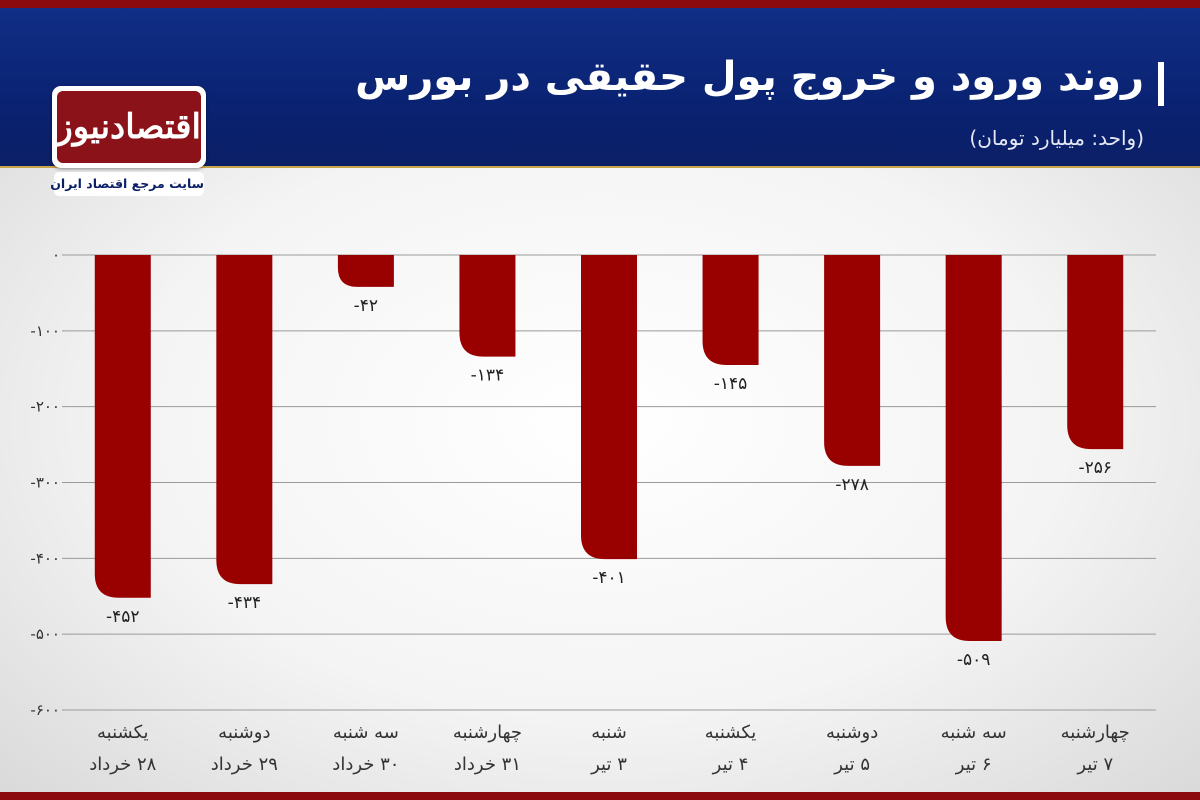 This screenshot has width=1200, height=800. Describe the element at coordinates (122, 764) in the screenshot. I see `category-label-date: ۲۸ خرداد` at that location.